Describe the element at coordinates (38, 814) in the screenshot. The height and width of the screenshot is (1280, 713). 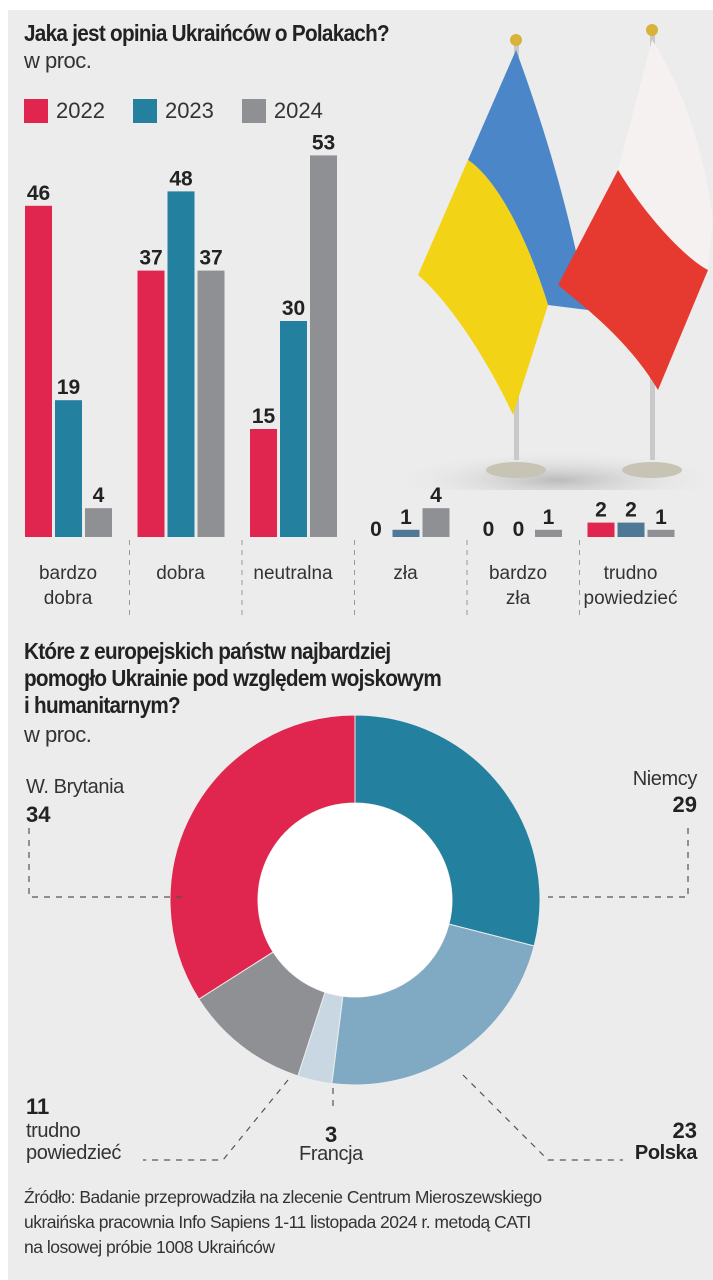
I see `value-w-brytania: 34` at that location.